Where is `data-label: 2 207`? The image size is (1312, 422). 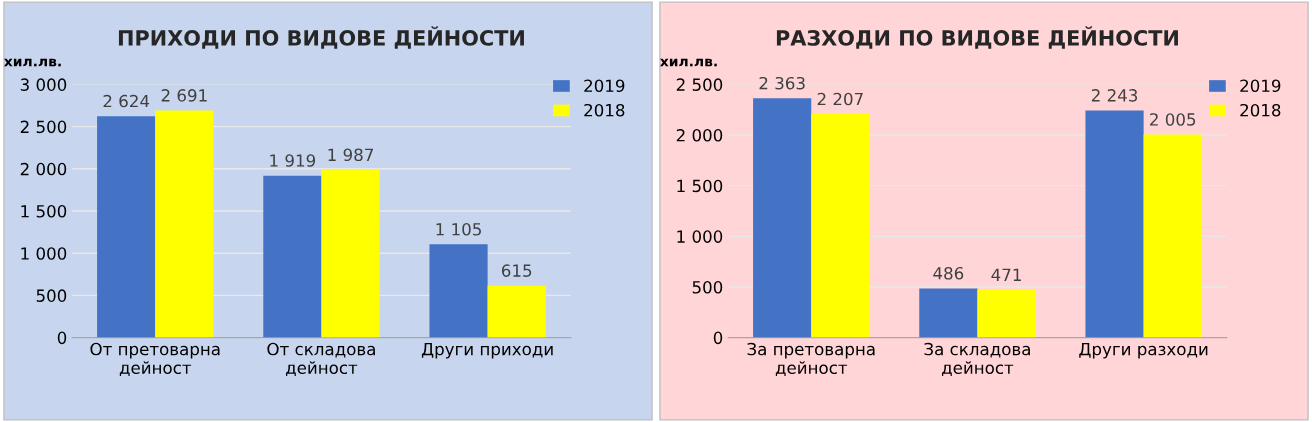 data-label: 2 207 is located at coordinates (840, 99).